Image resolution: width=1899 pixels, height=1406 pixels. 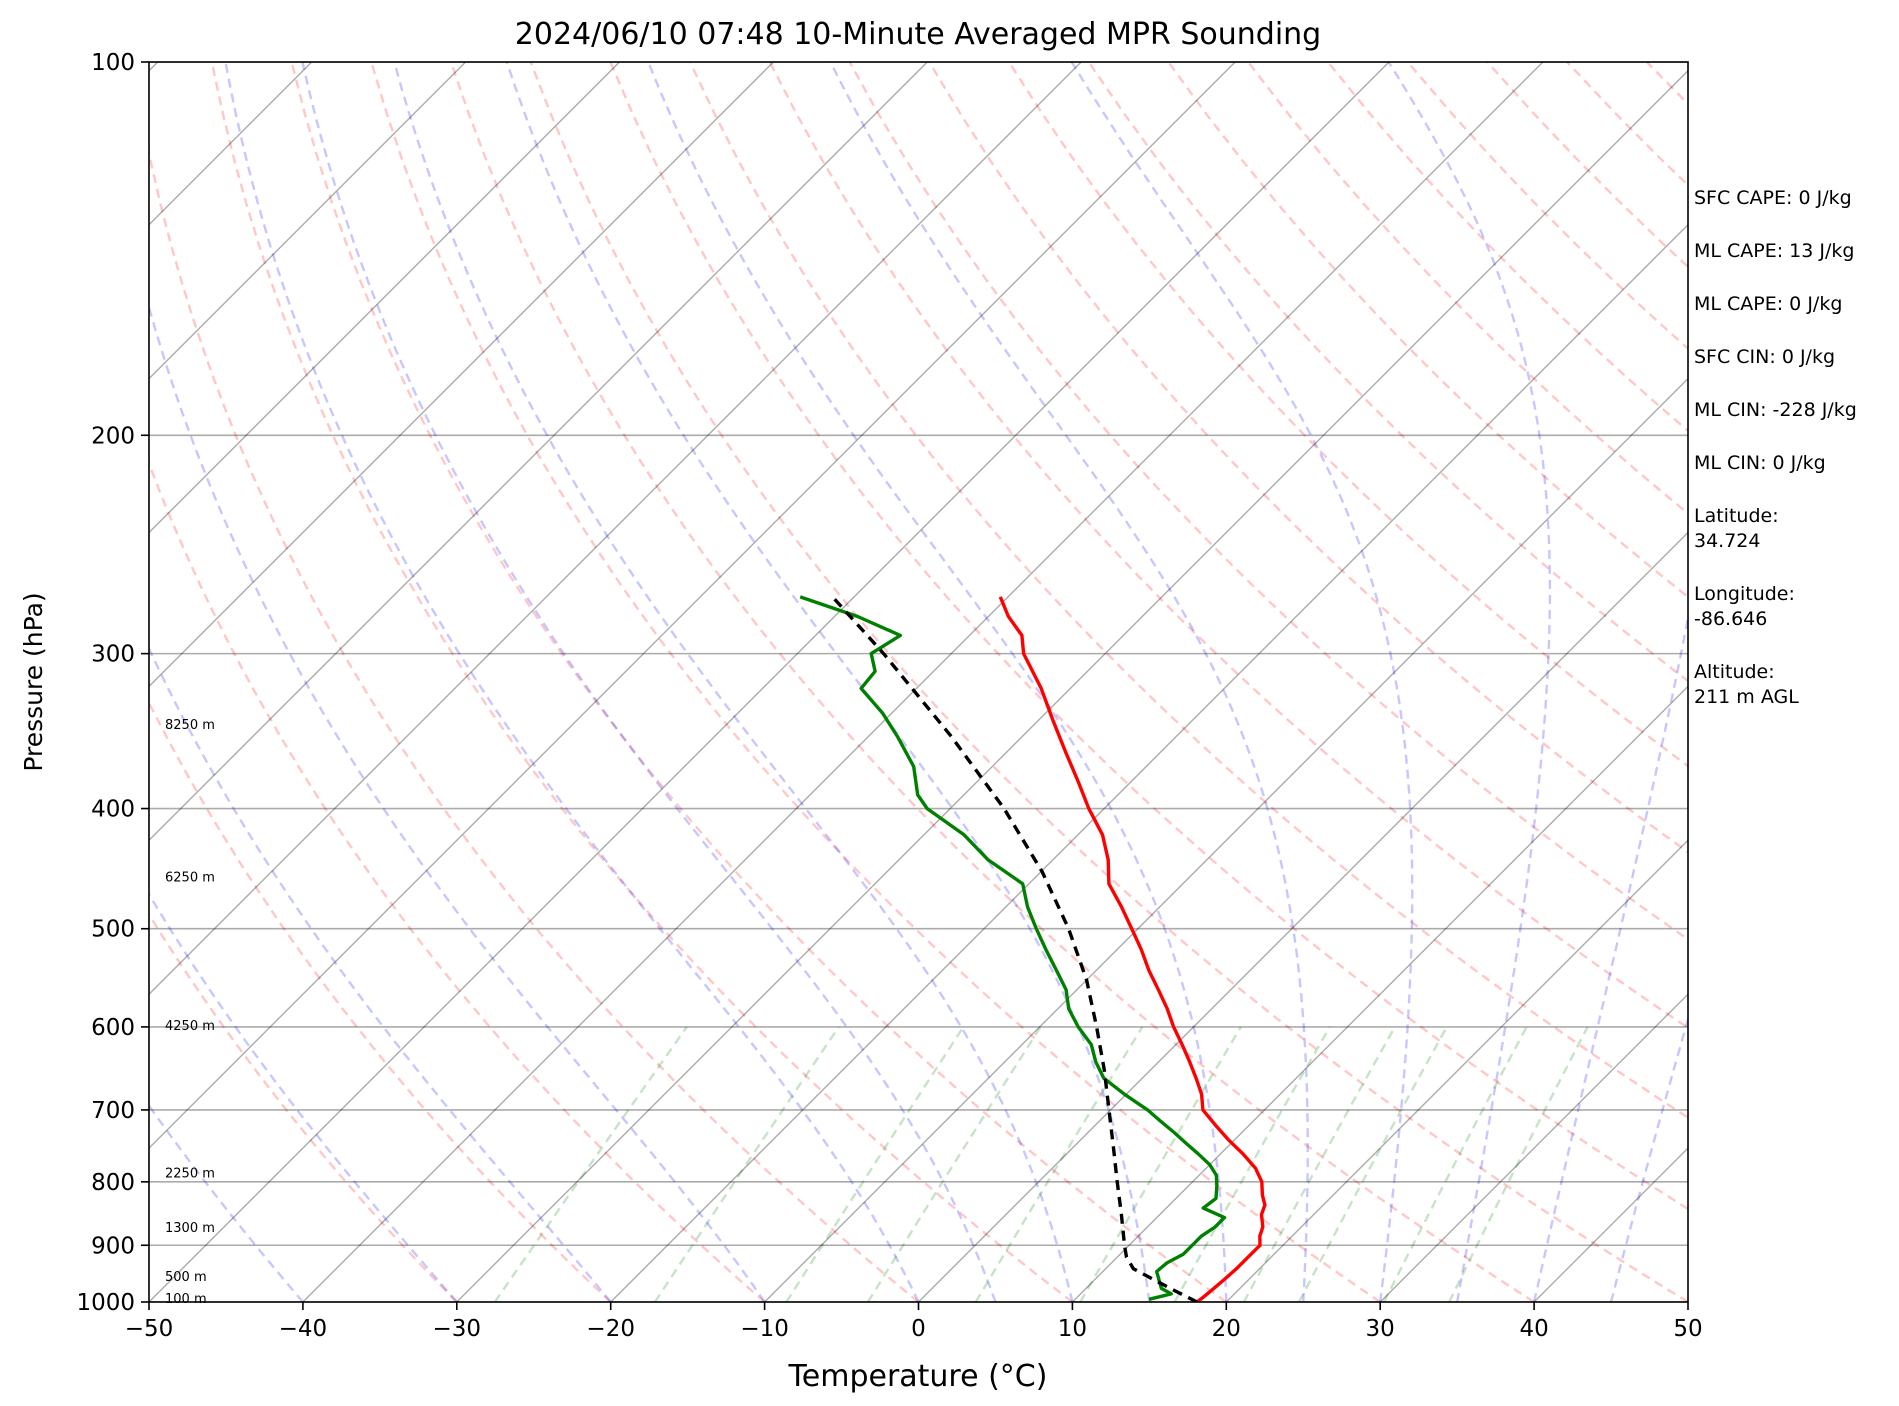 I want to click on parcel-line, so click(x=1014, y=948).